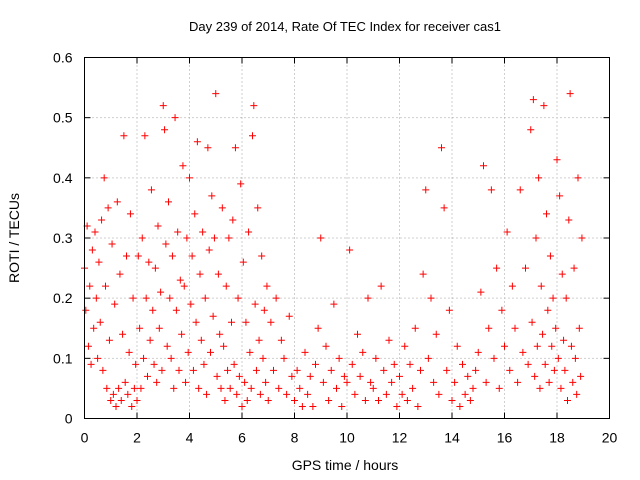 This screenshot has height=480, width=640. I want to click on x-tick-label: 8, so click(295, 438).